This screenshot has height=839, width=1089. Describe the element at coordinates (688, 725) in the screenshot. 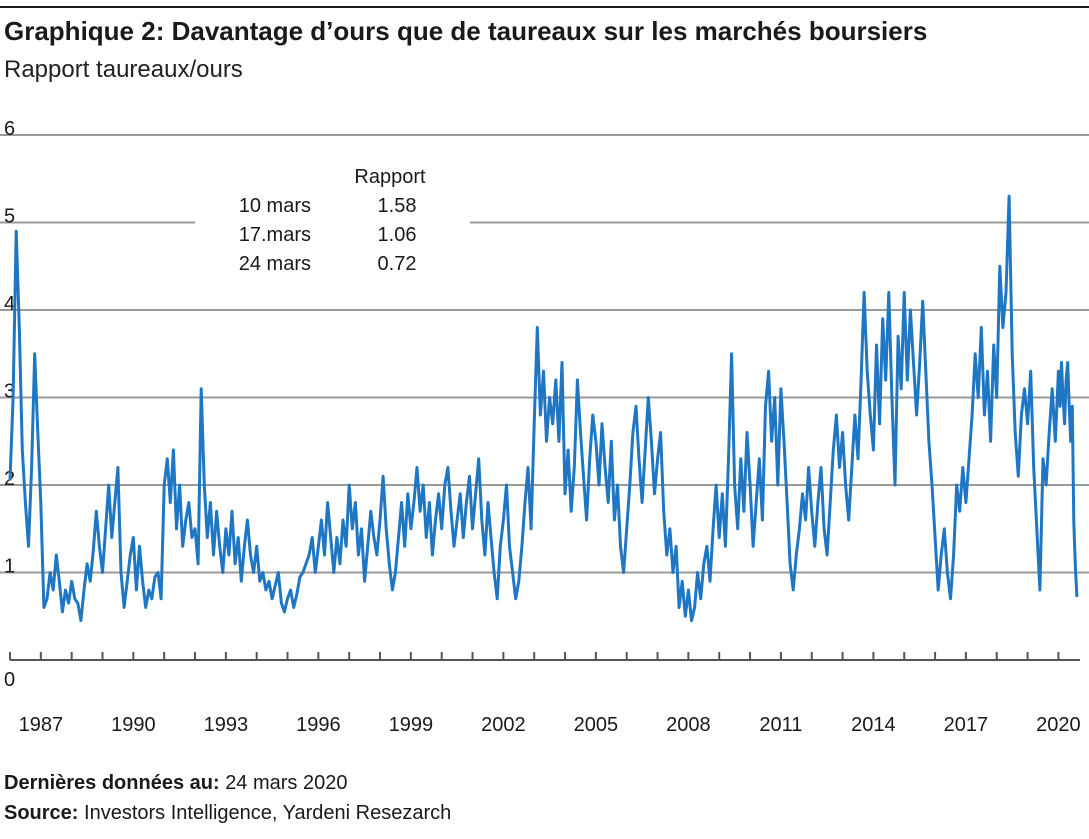

I see `x-tick-label-2008: 2008` at that location.